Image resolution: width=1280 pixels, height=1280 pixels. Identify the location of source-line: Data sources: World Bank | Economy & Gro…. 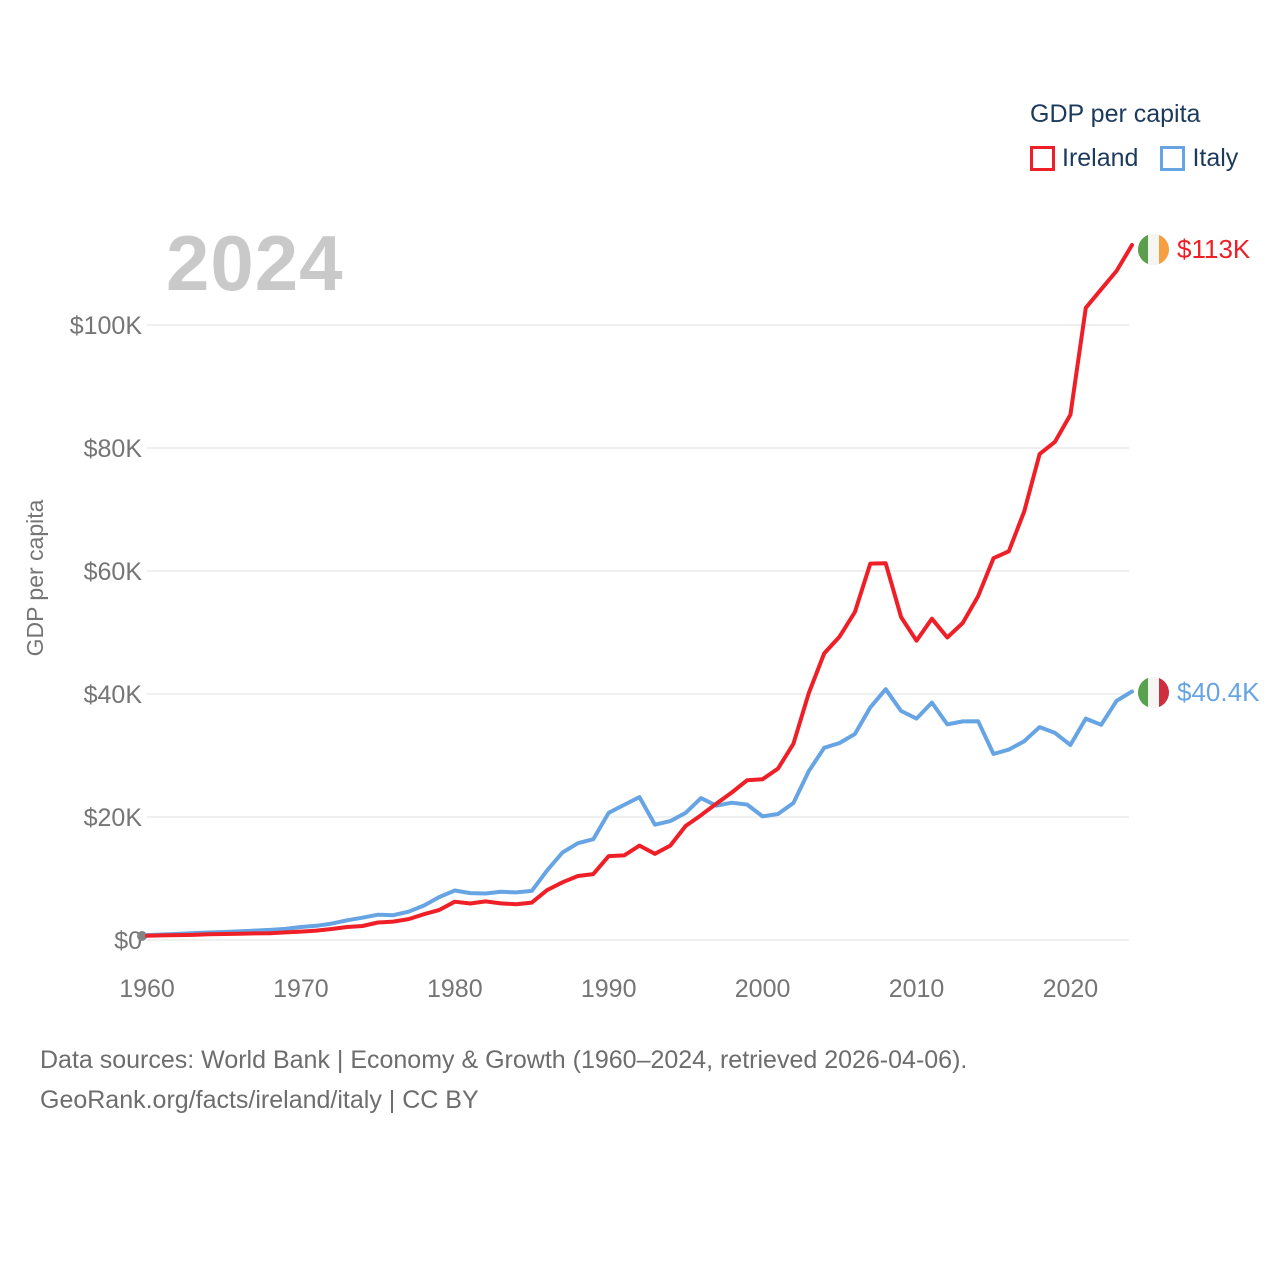
(504, 1060).